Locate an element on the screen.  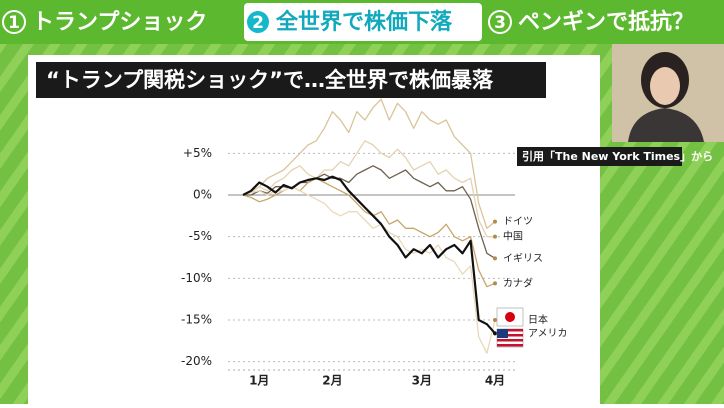
tab-label: 全世界で株価下落 is located at coordinates (364, 22).